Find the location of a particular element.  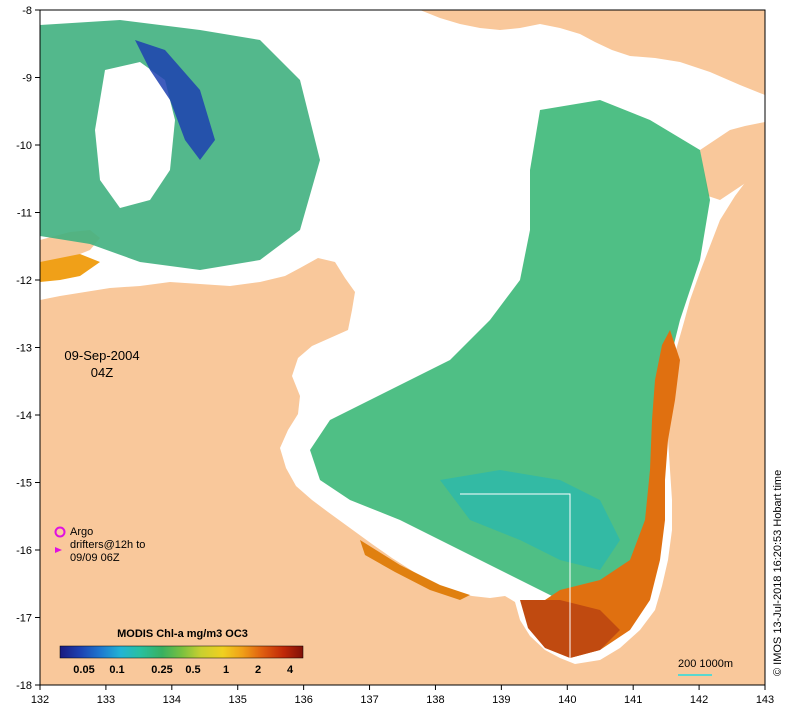

colorbar is located at coordinates (181, 652).